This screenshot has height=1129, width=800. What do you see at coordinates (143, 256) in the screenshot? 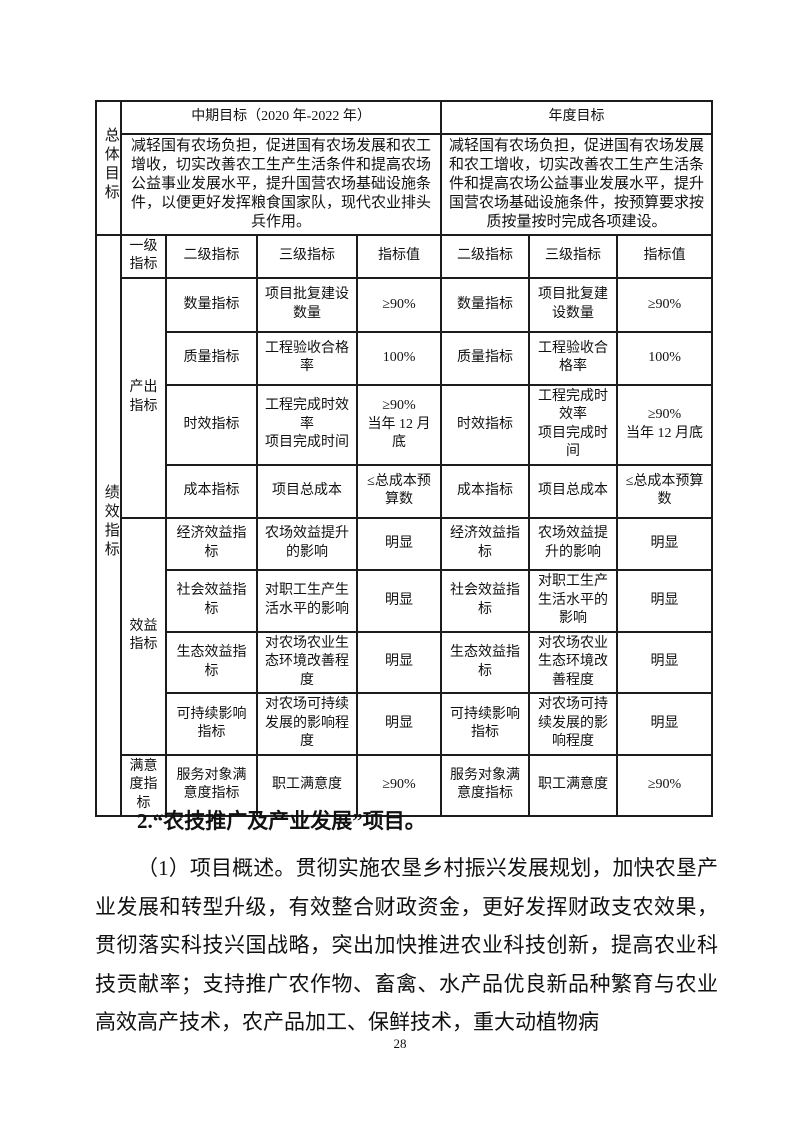
I see `header-level1: 一级指标` at bounding box center [143, 256].